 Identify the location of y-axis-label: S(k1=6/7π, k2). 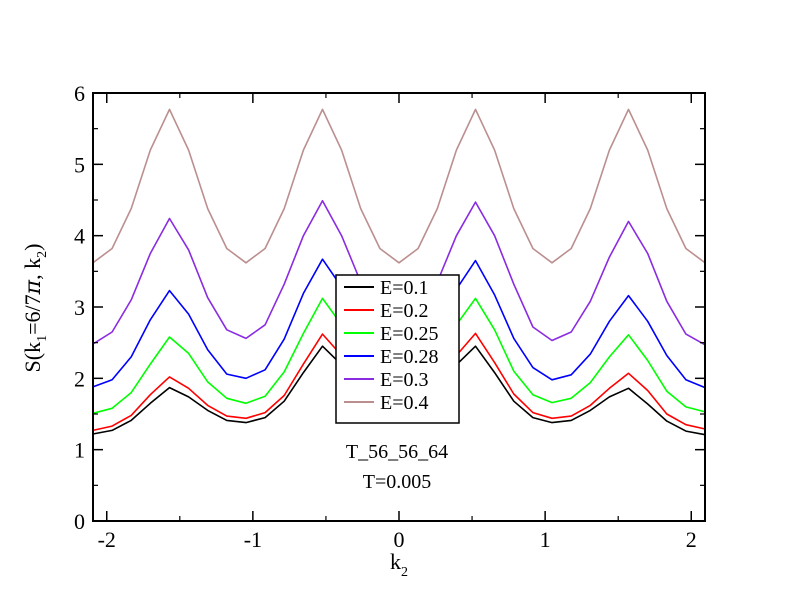
(35, 308).